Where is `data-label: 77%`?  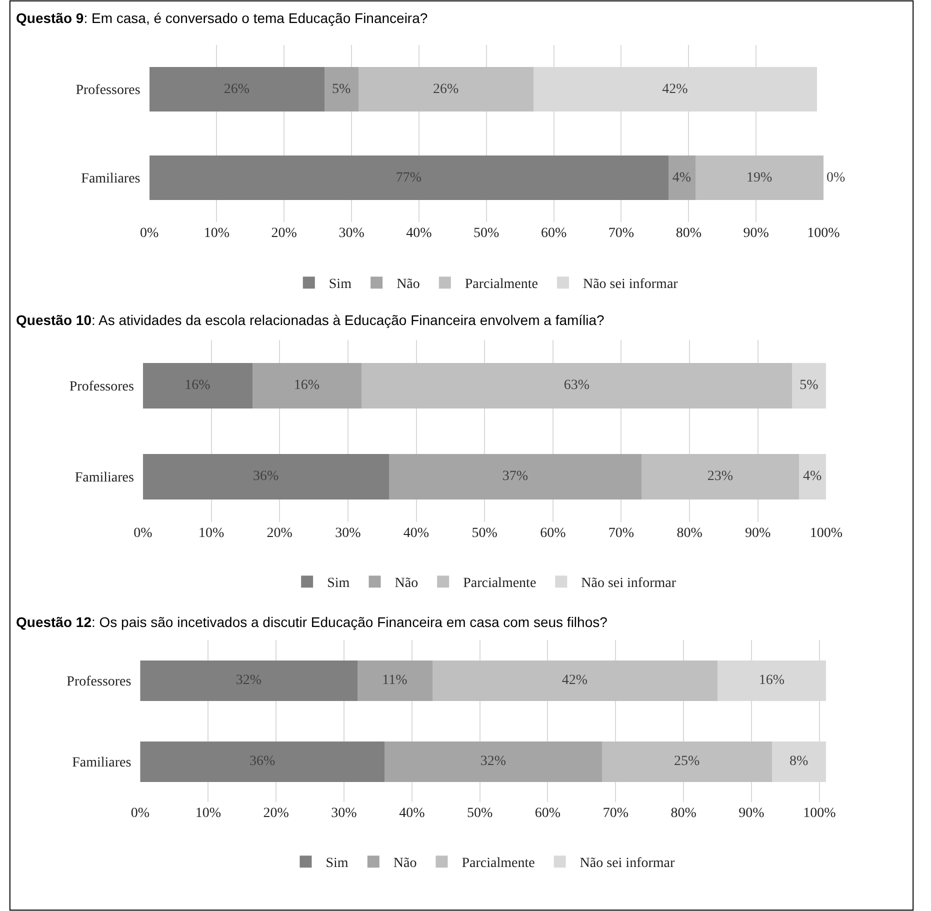 data-label: 77% is located at coordinates (409, 178).